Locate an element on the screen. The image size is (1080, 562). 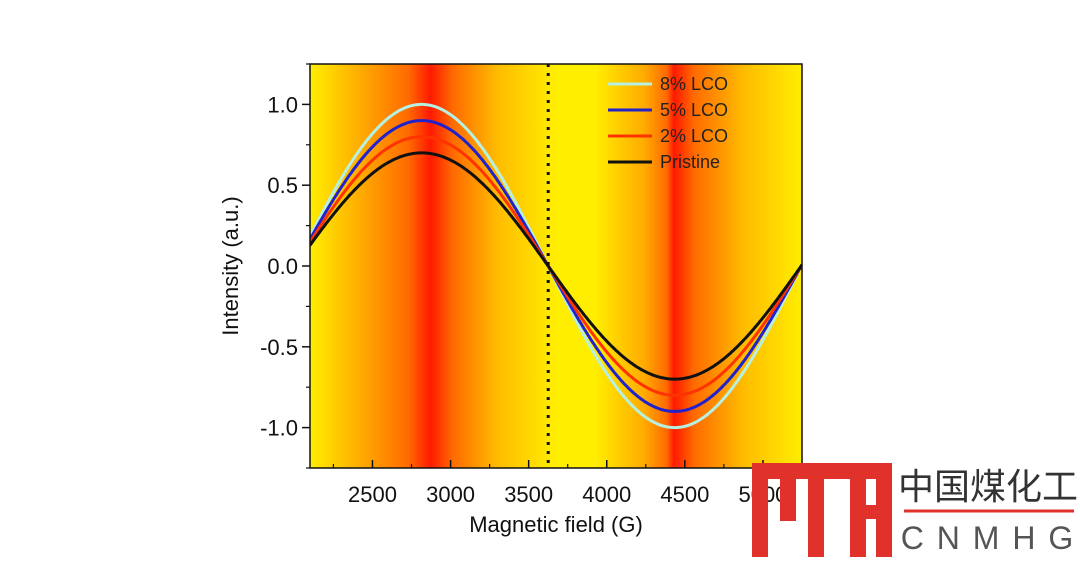
legend-label: Pristine is located at coordinates (690, 162).